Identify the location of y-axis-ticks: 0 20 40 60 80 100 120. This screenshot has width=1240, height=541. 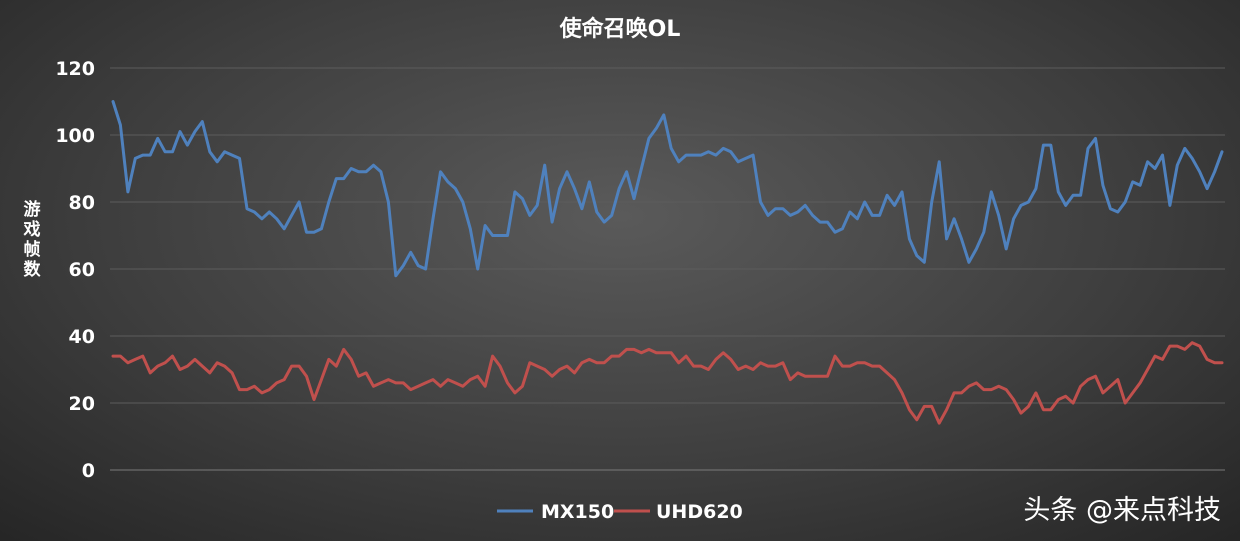
(75, 270).